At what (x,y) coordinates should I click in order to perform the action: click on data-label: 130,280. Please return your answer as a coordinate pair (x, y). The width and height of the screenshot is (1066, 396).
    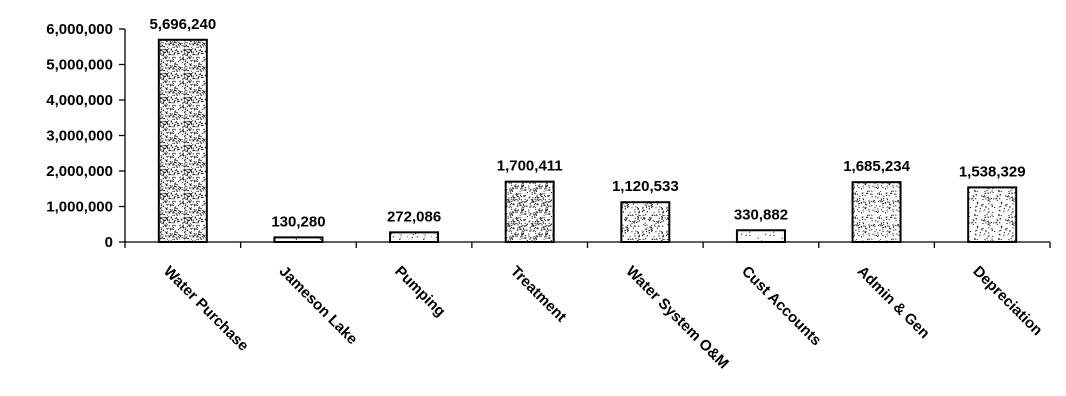
    Looking at the image, I should click on (298, 221).